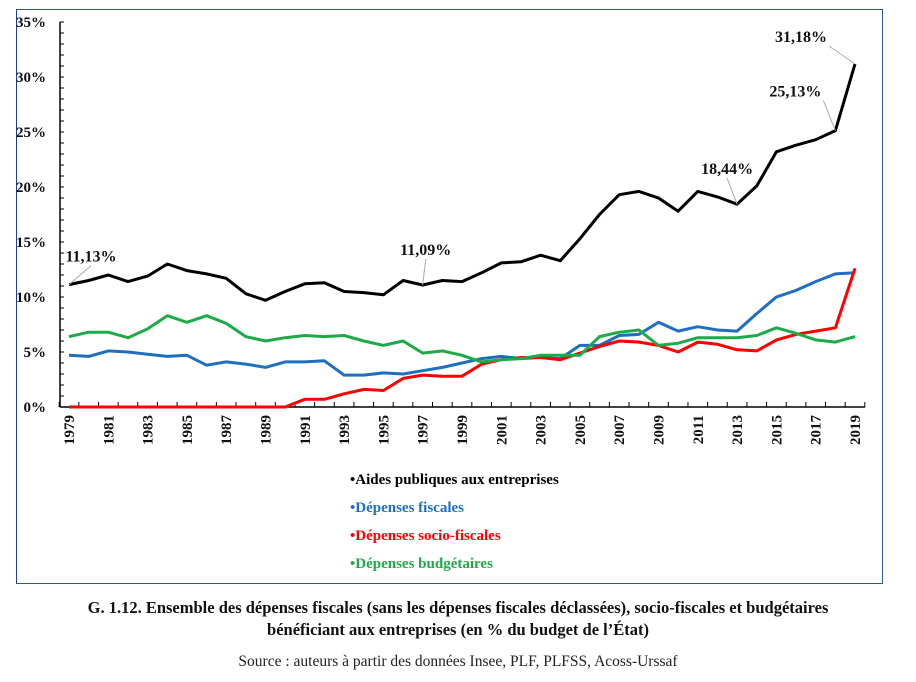  Describe the element at coordinates (424, 430) in the screenshot. I see `x-tick-label: 1997` at that location.